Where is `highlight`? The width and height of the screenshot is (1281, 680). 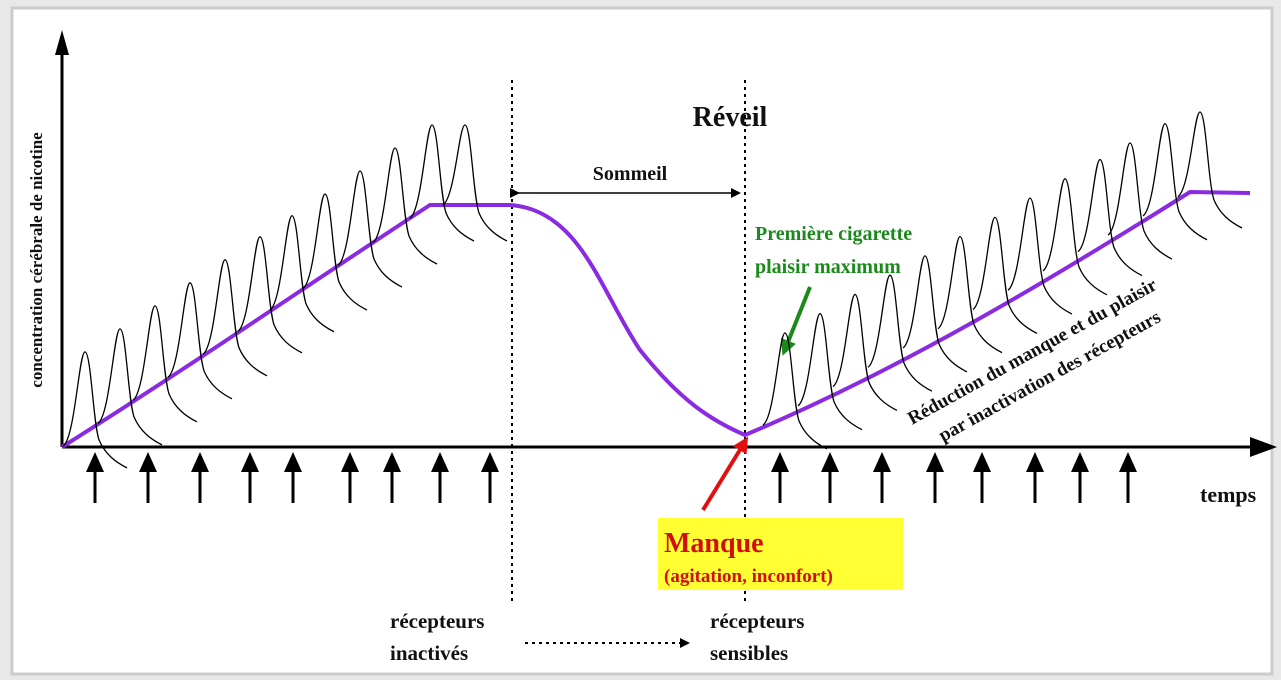
highlight is located at coordinates (780, 554).